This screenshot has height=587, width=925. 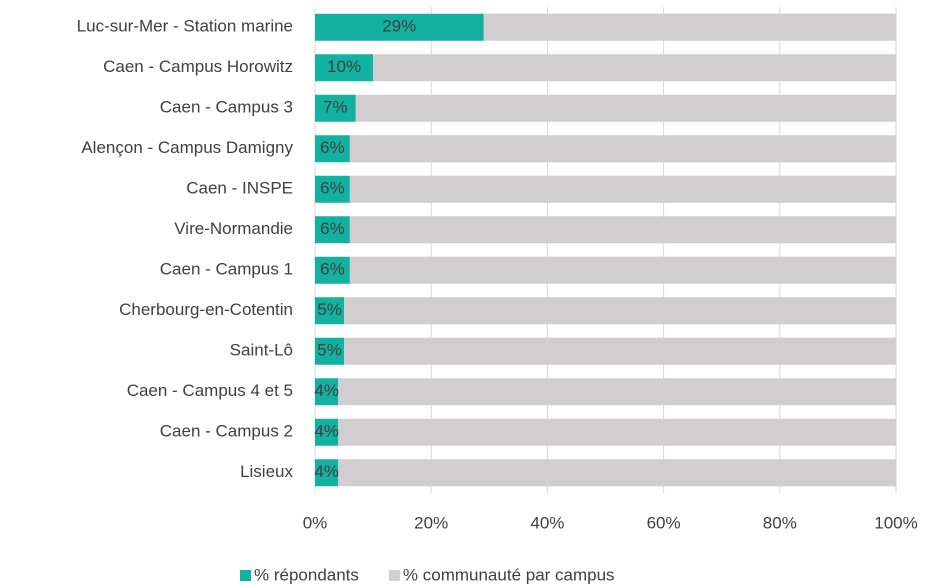 I want to click on legend-label: % répondants, so click(x=306, y=574).